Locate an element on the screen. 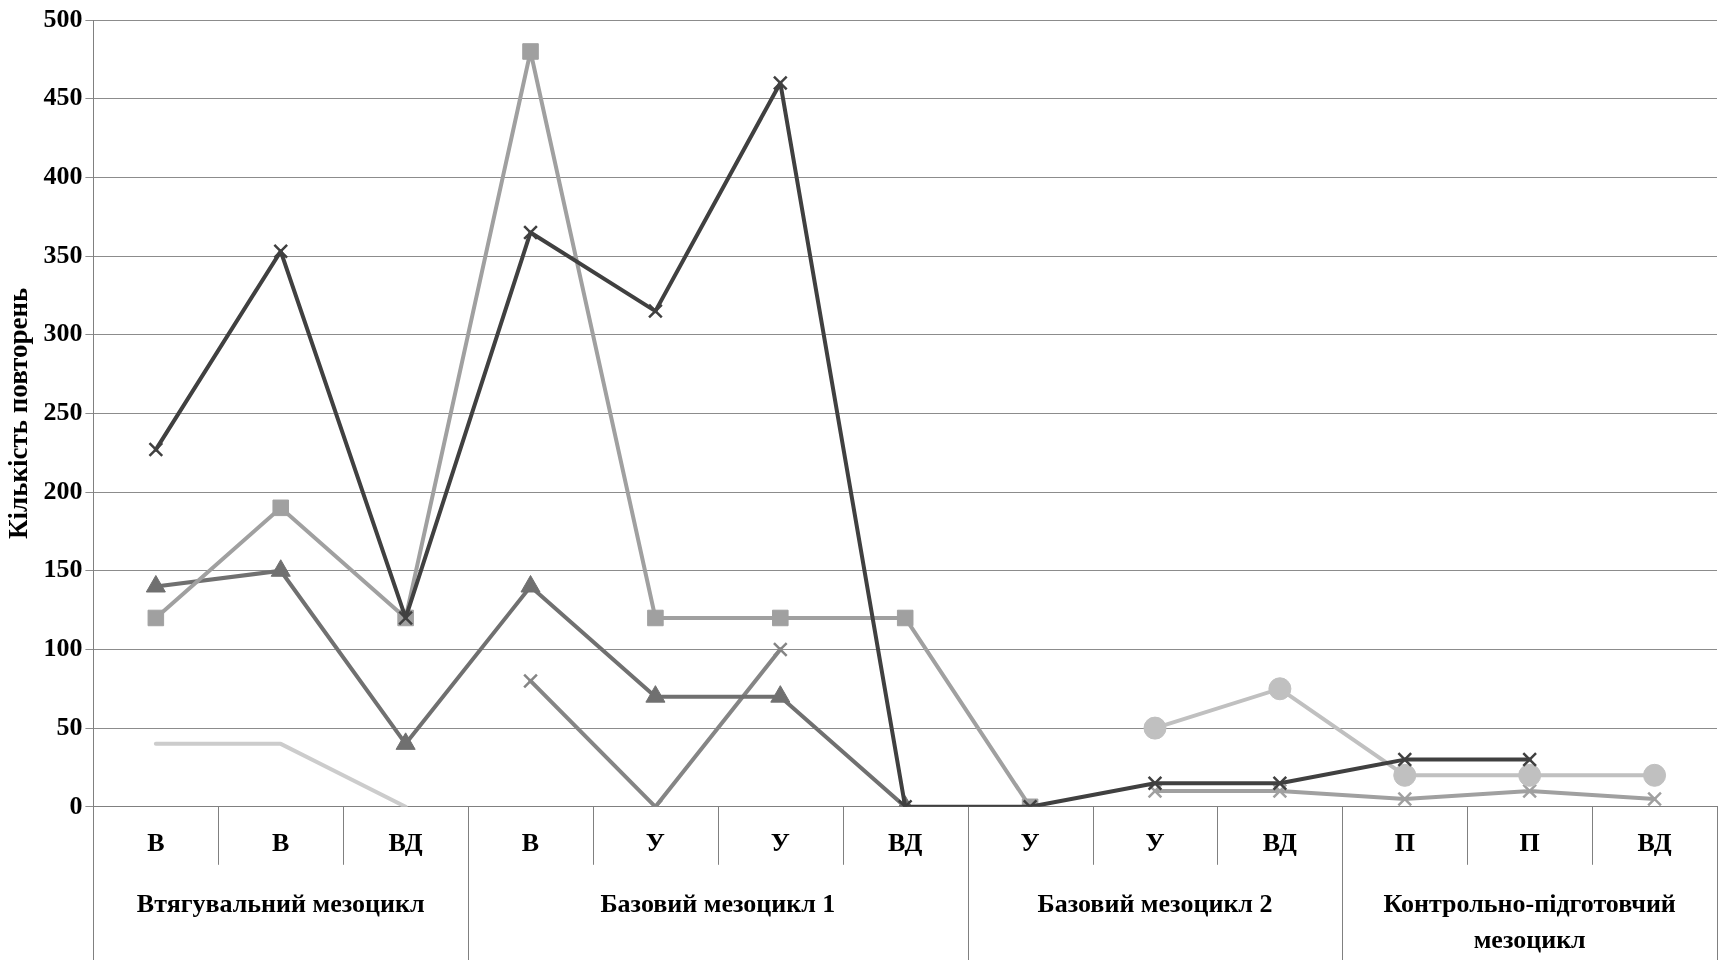 This screenshot has height=960, width=1729. y-tick-label: 400 is located at coordinates (63, 176).